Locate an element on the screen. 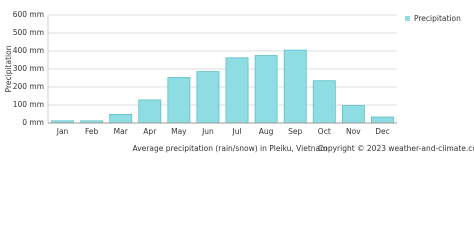 This screenshot has height=240, width=474. legend-swatch is located at coordinates (407, 18).